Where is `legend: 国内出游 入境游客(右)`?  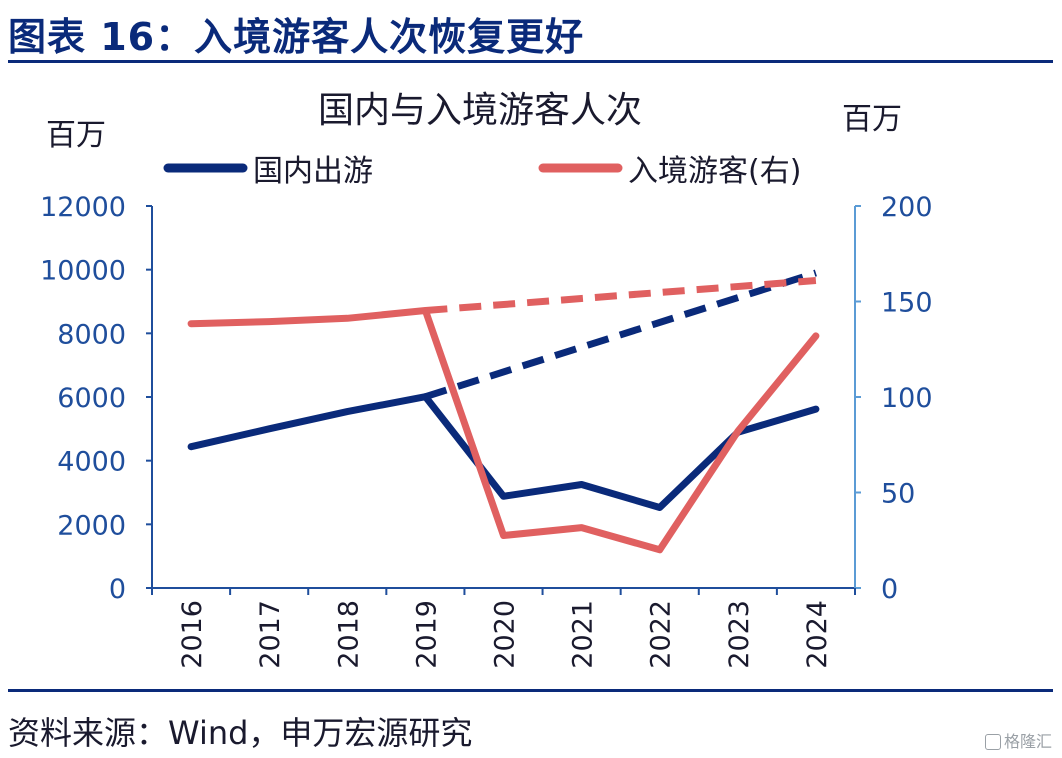 legend: 国内出游 入境游客(右) is located at coordinates (482, 171).